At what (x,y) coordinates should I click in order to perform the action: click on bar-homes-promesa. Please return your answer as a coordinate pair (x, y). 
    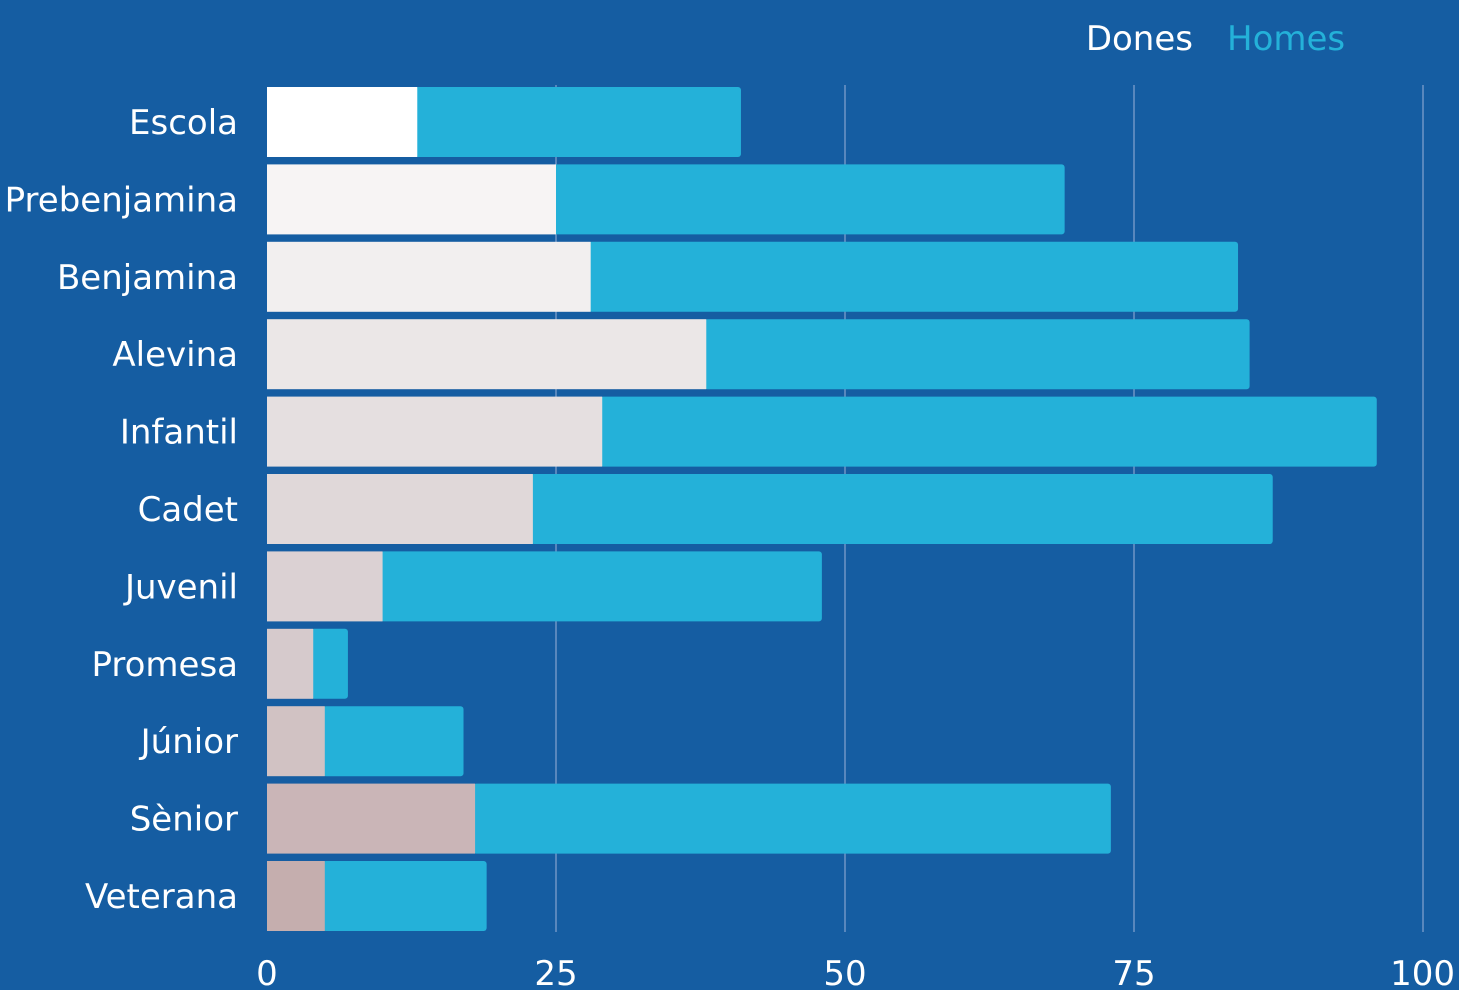
    Looking at the image, I should click on (329, 663).